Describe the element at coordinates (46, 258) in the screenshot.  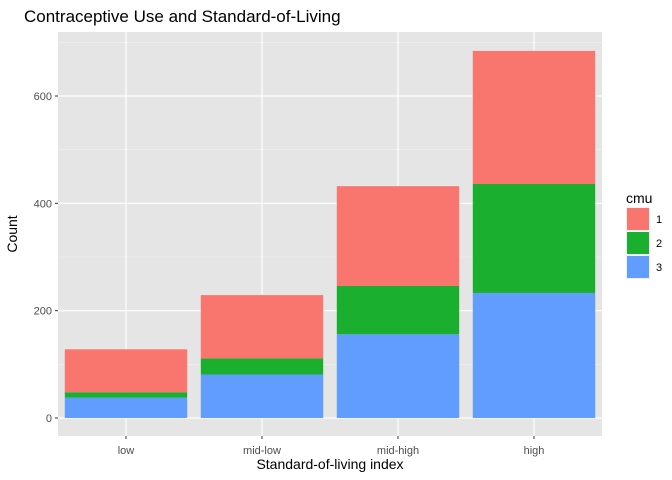
I see `y-axis: 0 200 400 600` at that location.